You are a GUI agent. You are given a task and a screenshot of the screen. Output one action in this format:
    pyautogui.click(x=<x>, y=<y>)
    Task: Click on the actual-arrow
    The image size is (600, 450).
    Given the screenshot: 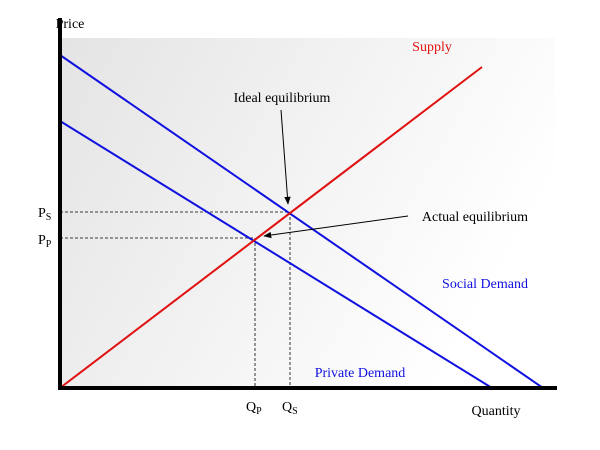 What is the action you would take?
    pyautogui.click(x=336, y=227)
    